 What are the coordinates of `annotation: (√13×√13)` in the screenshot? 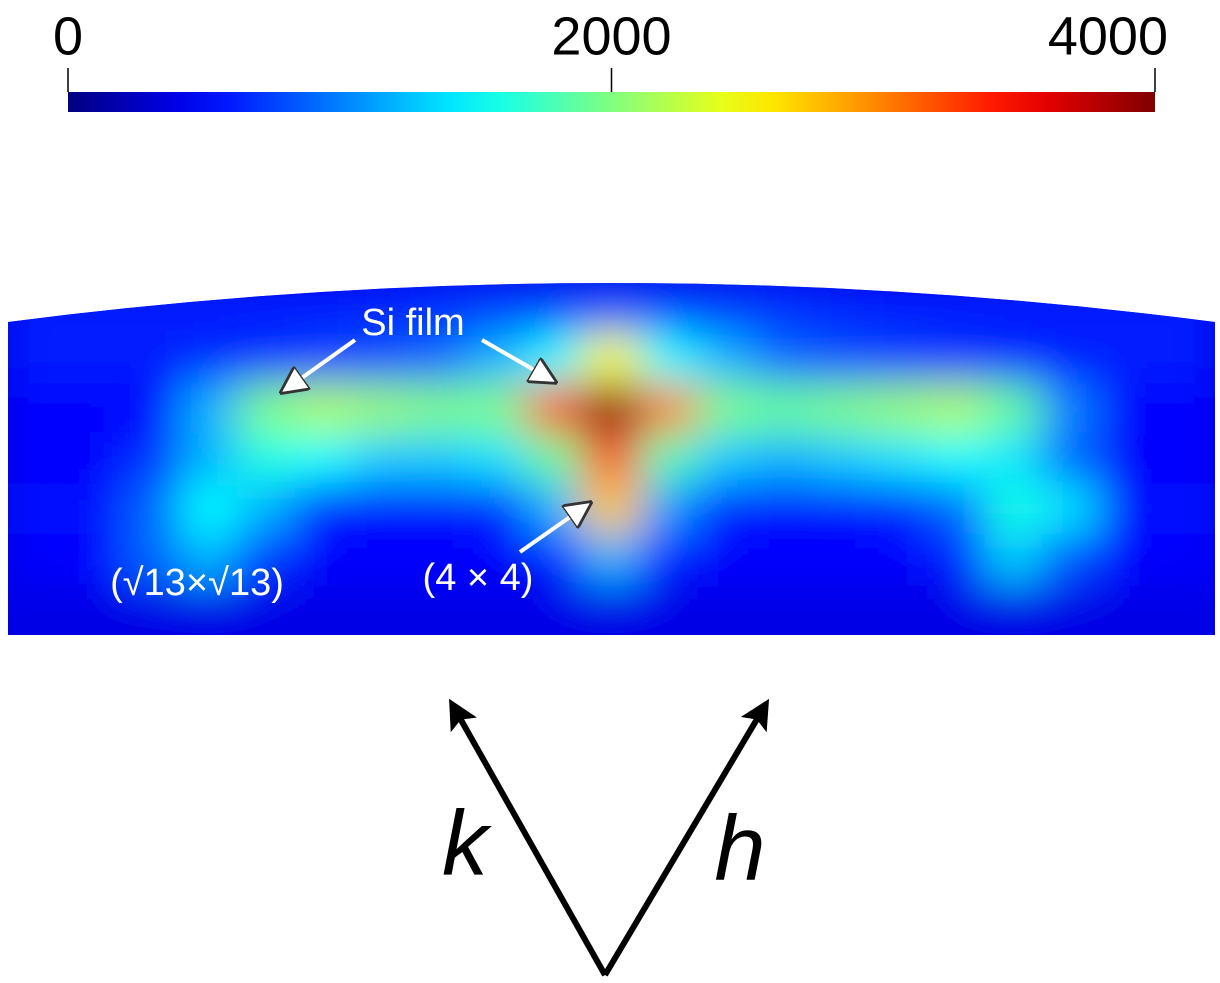 It's located at (197, 583).